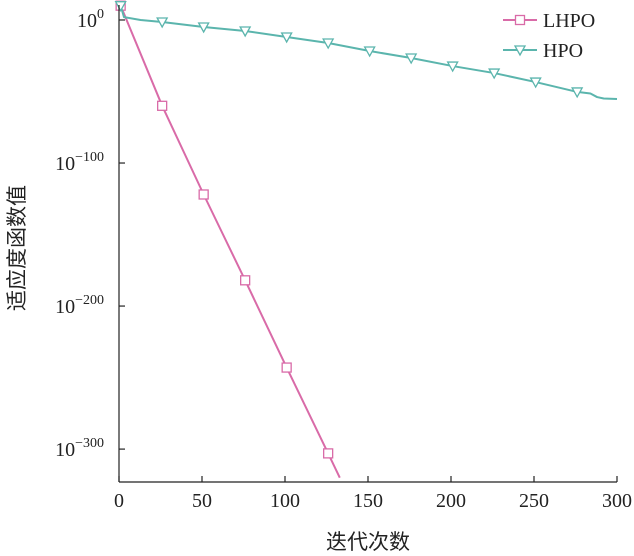  I want to click on y-axis-title: 适应度函数值, so click(17, 248).